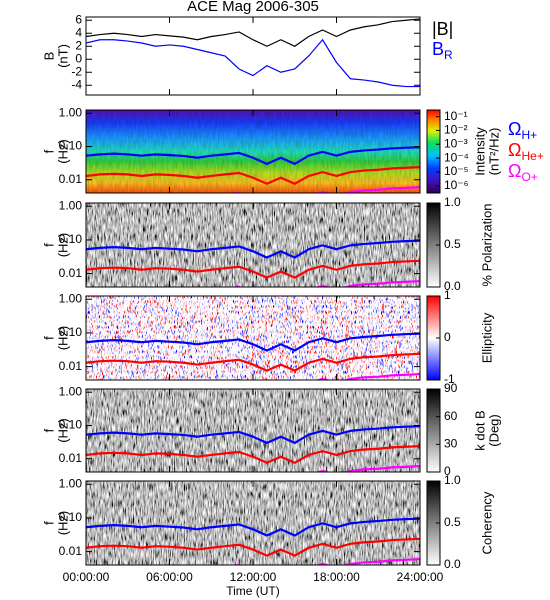 The image size is (550, 600). I want to click on colorbar-label: Ellipticity, so click(486, 337).